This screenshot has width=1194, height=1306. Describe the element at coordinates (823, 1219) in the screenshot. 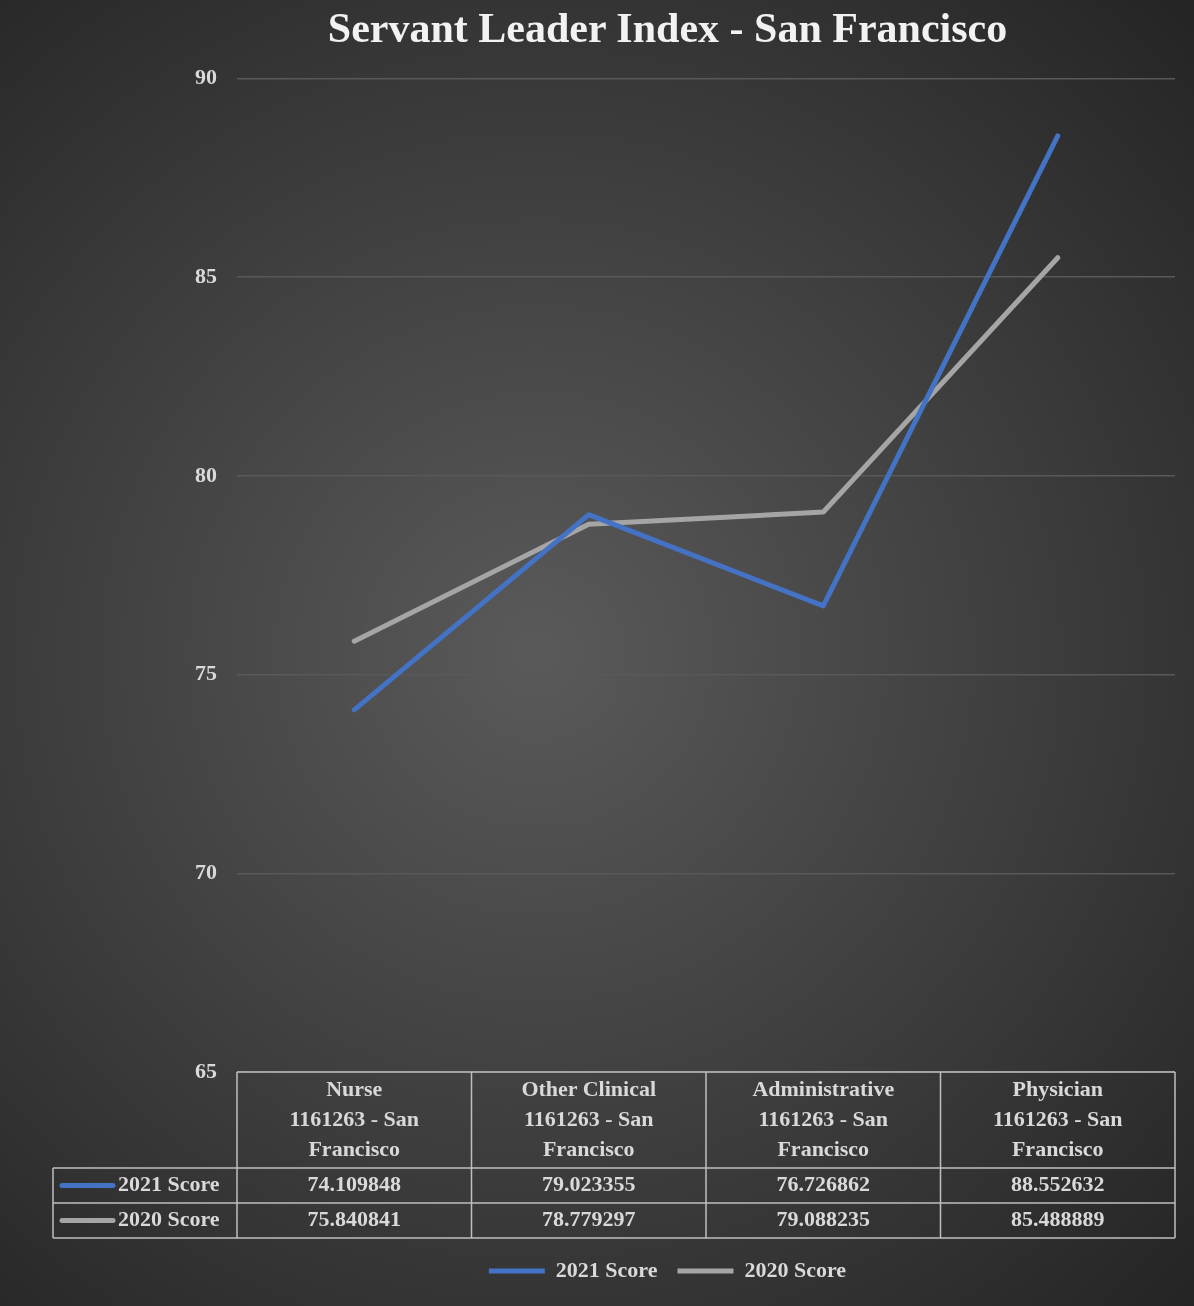

I see `data-label: 79.088235` at that location.